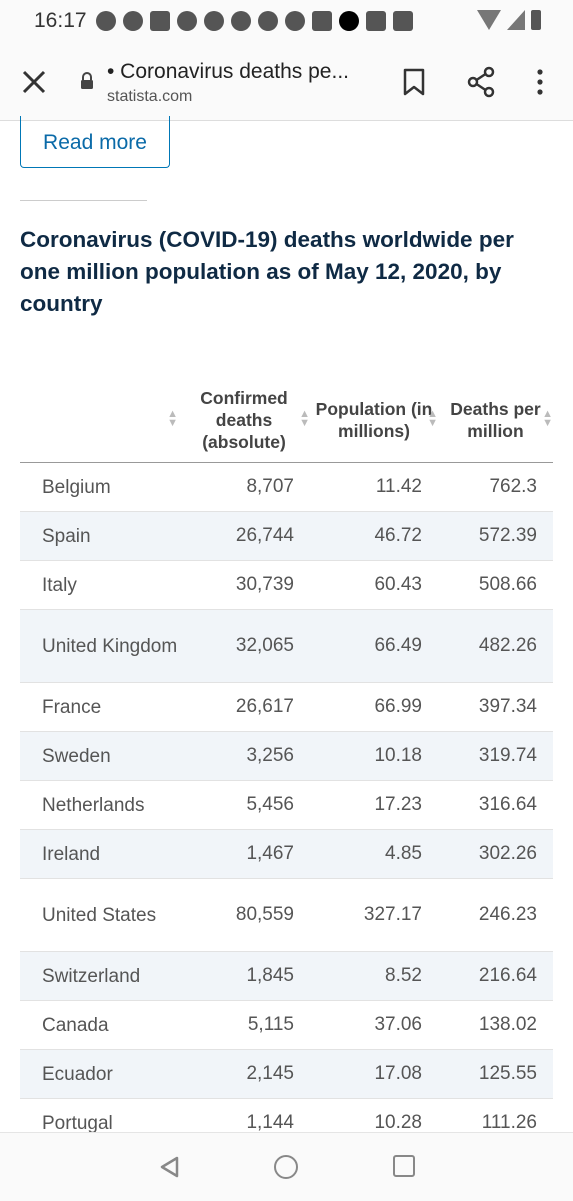  What do you see at coordinates (270, 1073) in the screenshot?
I see `cell-deaths: 2,145` at bounding box center [270, 1073].